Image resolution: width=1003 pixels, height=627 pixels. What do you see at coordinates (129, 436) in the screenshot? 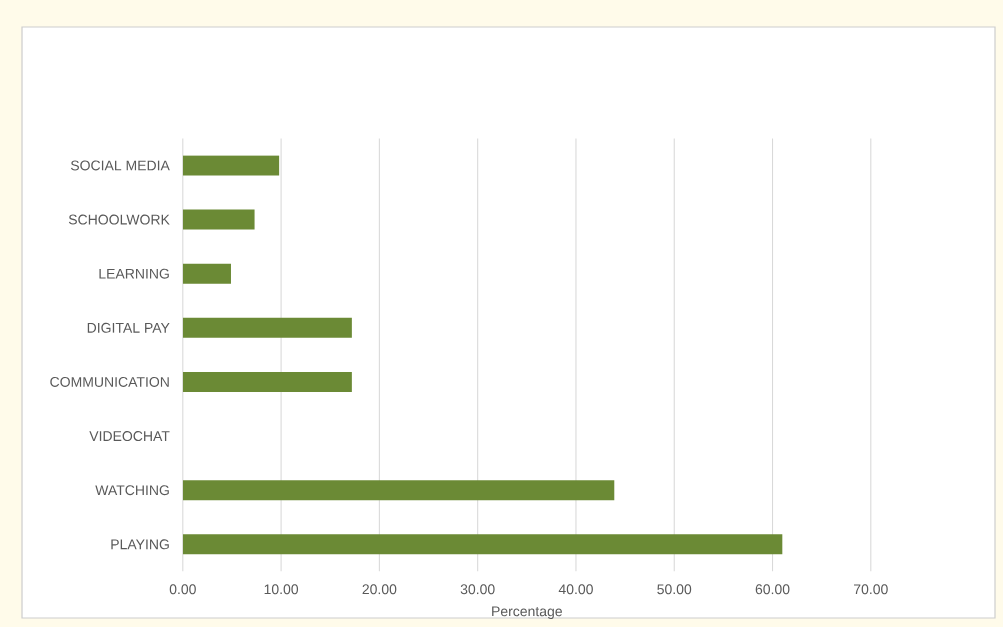
I see `y-tick-label: VIDEOCHAT` at bounding box center [129, 436].